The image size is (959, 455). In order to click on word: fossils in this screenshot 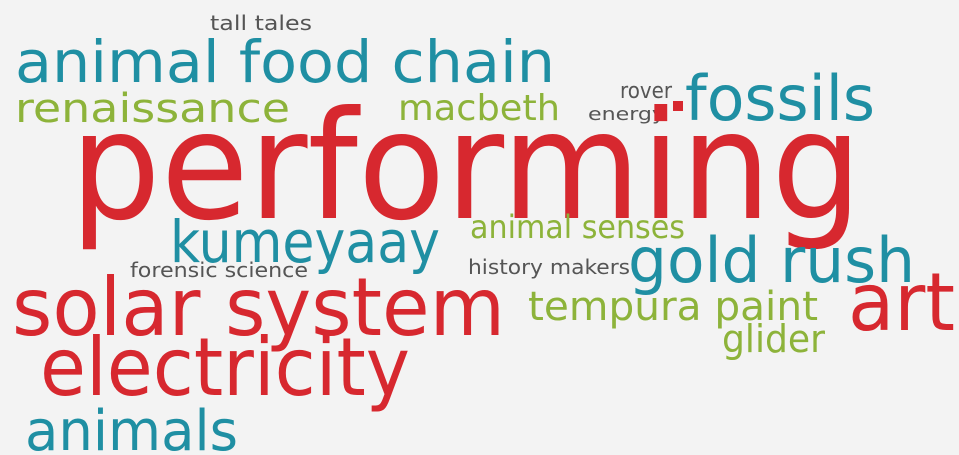, I will do `click(780, 98)`.